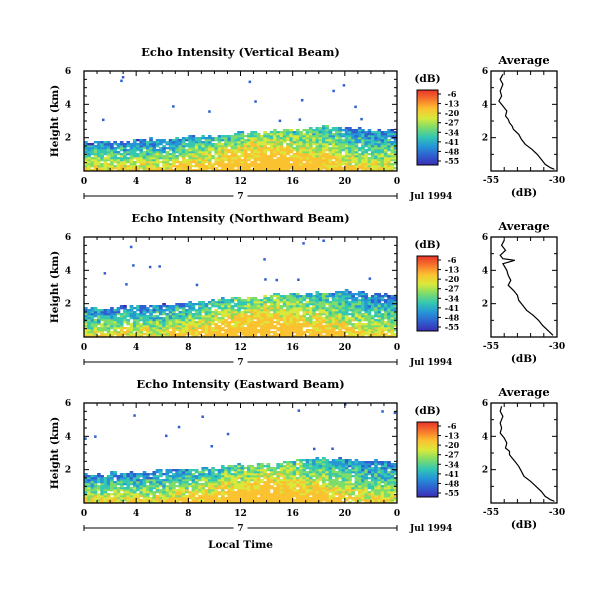 This screenshot has width=615, height=598. What do you see at coordinates (240, 52) in the screenshot?
I see `heatmap-title: Echo Intensity (Vertical Beam)` at bounding box center [240, 52].